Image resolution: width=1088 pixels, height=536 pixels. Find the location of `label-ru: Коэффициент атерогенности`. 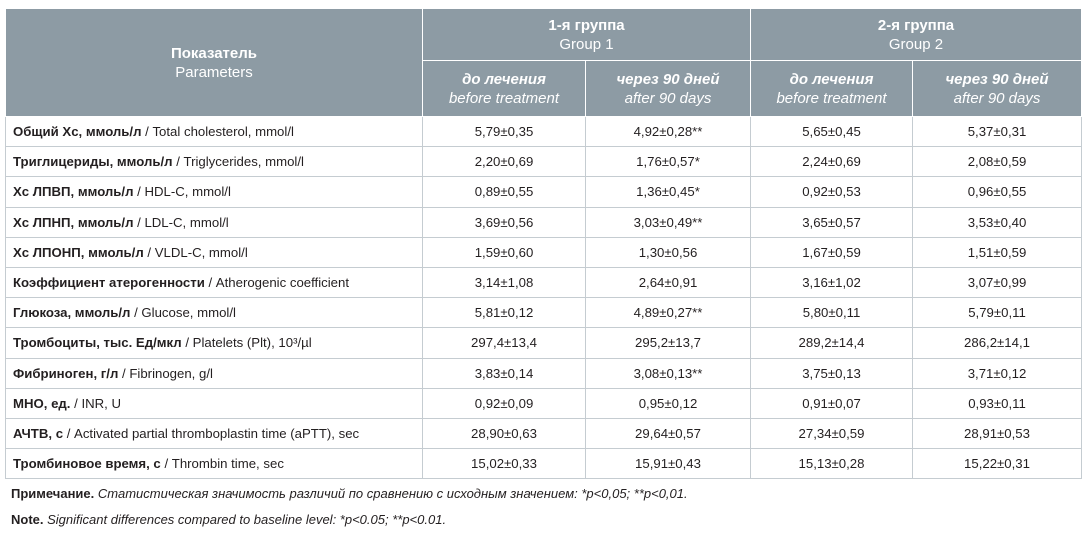

label-ru: Коэффициент атерогенности is located at coordinates (109, 283).